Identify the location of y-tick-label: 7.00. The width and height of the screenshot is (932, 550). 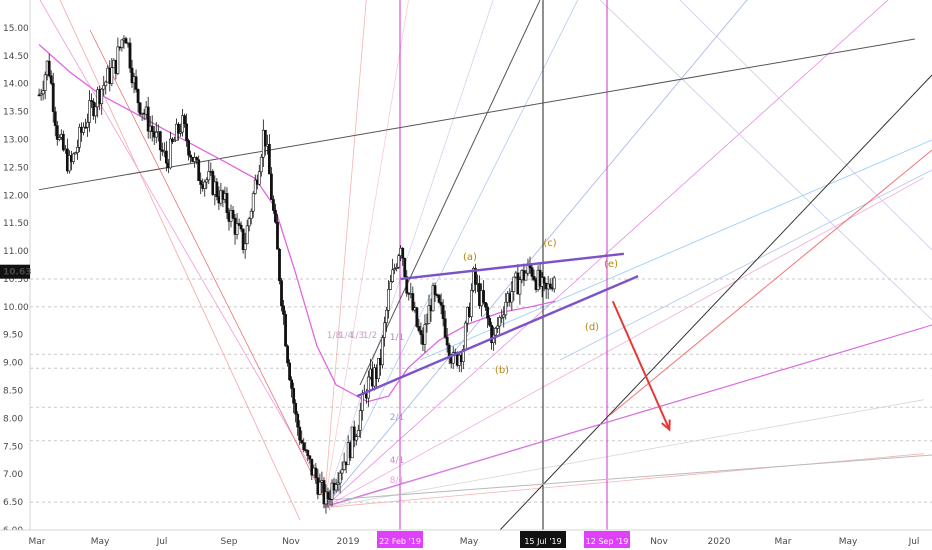
(13, 475).